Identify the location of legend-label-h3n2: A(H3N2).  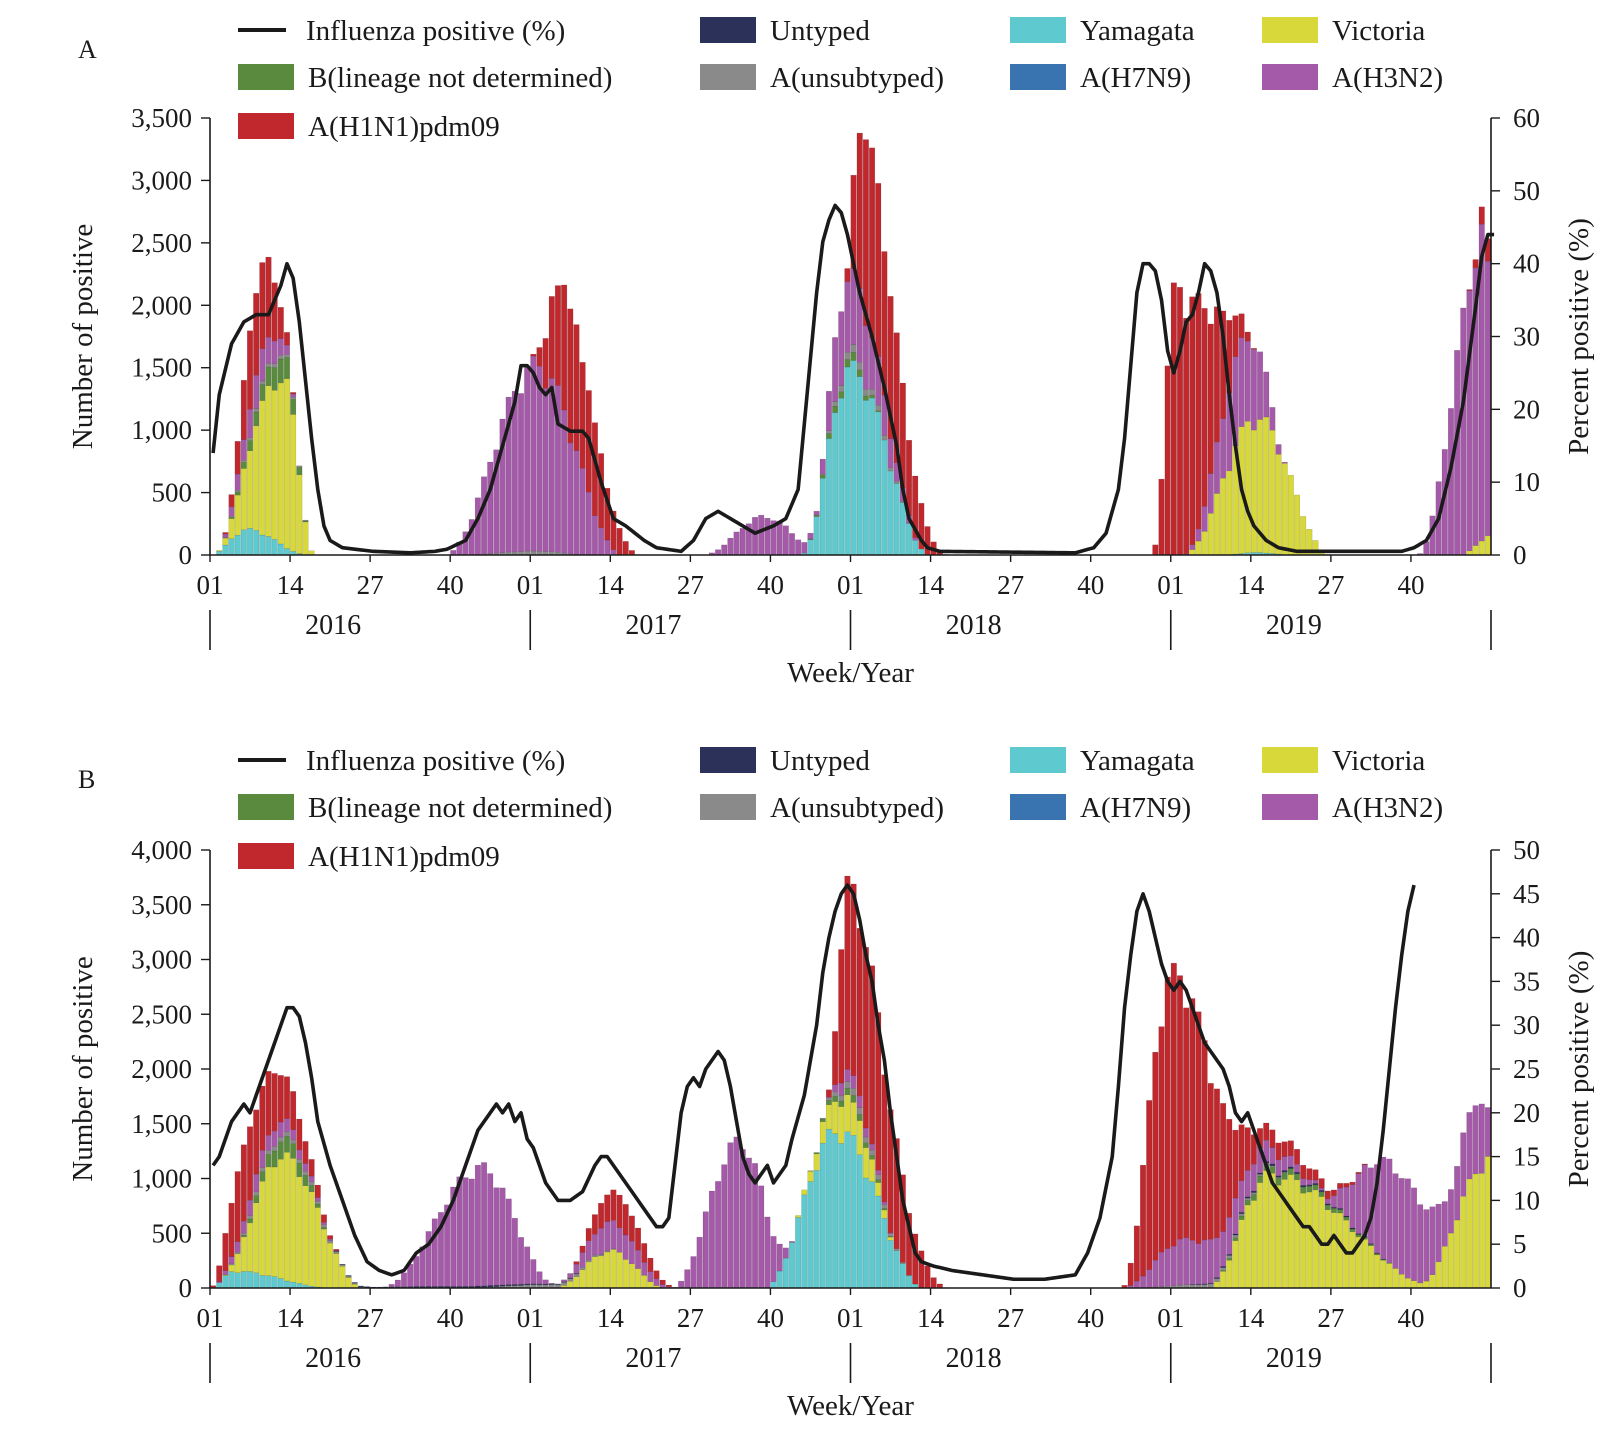
(1387, 78).